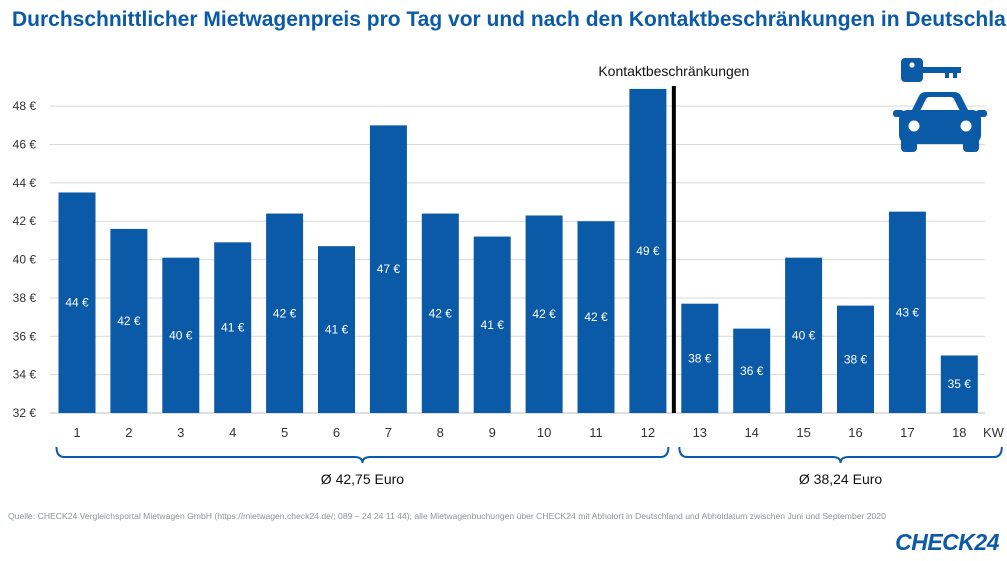 The height and width of the screenshot is (561, 1007). Describe the element at coordinates (648, 432) in the screenshot. I see `x-tick-label: 12` at that location.